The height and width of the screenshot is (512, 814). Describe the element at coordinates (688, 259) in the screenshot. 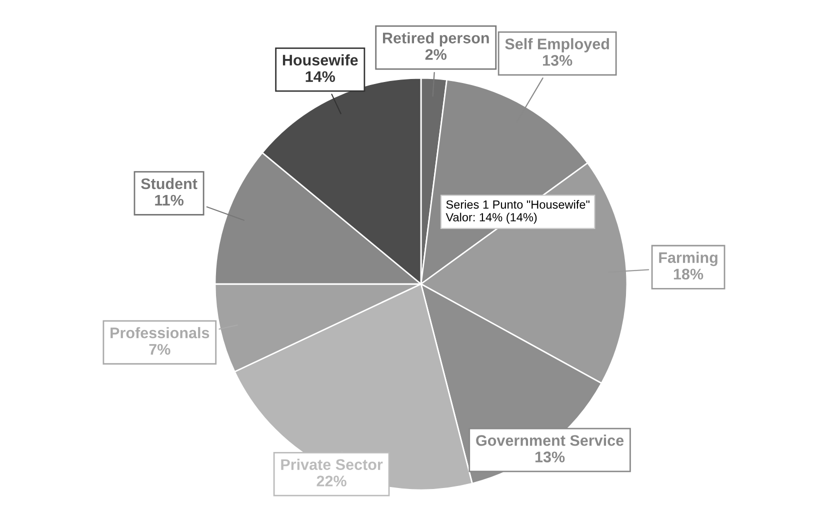

I see `slice-label: Farming` at that location.